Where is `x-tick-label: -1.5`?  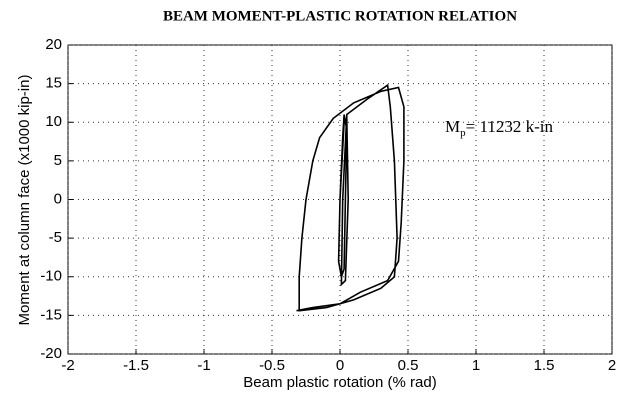 x-tick-label: -1.5 is located at coordinates (136, 365).